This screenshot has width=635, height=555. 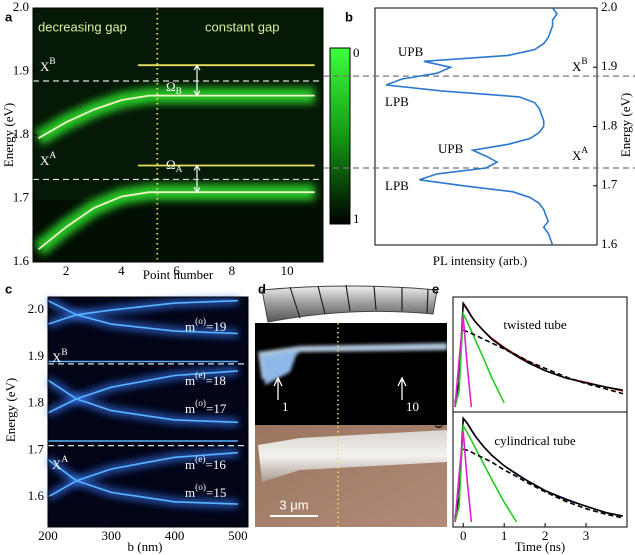 What do you see at coordinates (216, 464) in the screenshot?
I see `label-text: =16` at bounding box center [216, 464].